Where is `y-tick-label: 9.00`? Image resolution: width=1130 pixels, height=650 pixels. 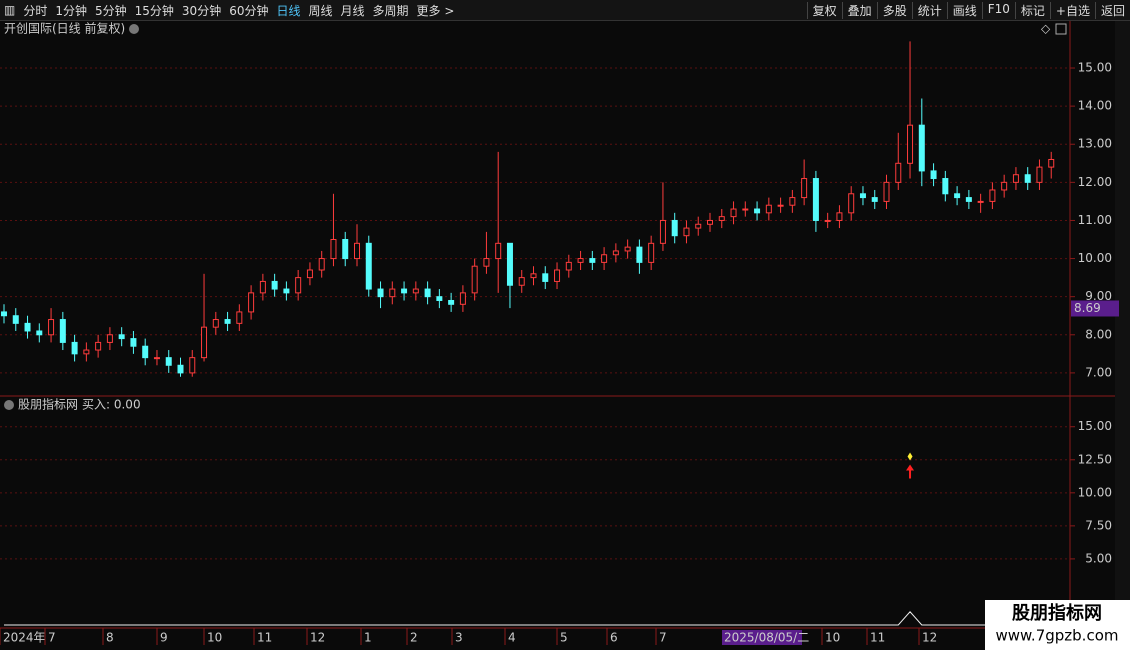
y-tick-label: 9.00 is located at coordinates (1098, 296).